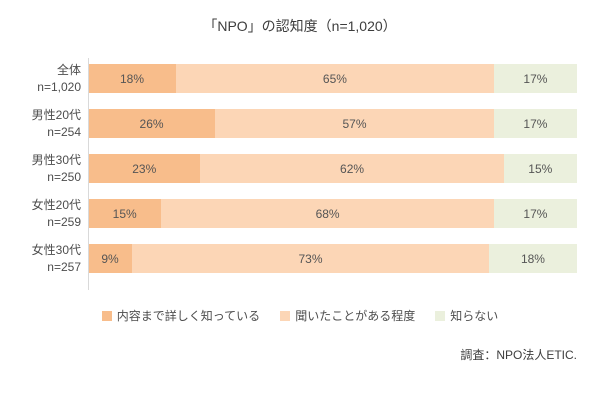 The height and width of the screenshot is (400, 600). Describe the element at coordinates (310, 258) in the screenshot. I see `bar-segment-2: 73%` at that location.